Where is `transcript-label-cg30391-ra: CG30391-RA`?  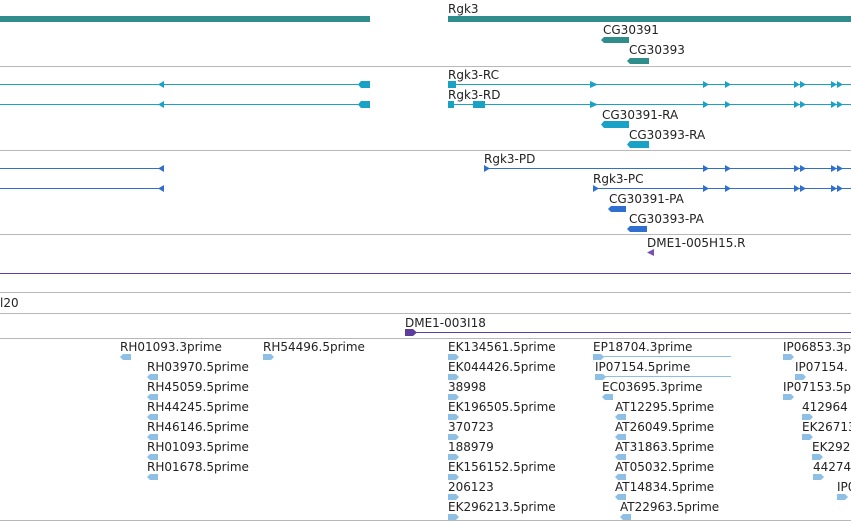
transcript-label-cg30391-ra: CG30391-RA is located at coordinates (640, 115).